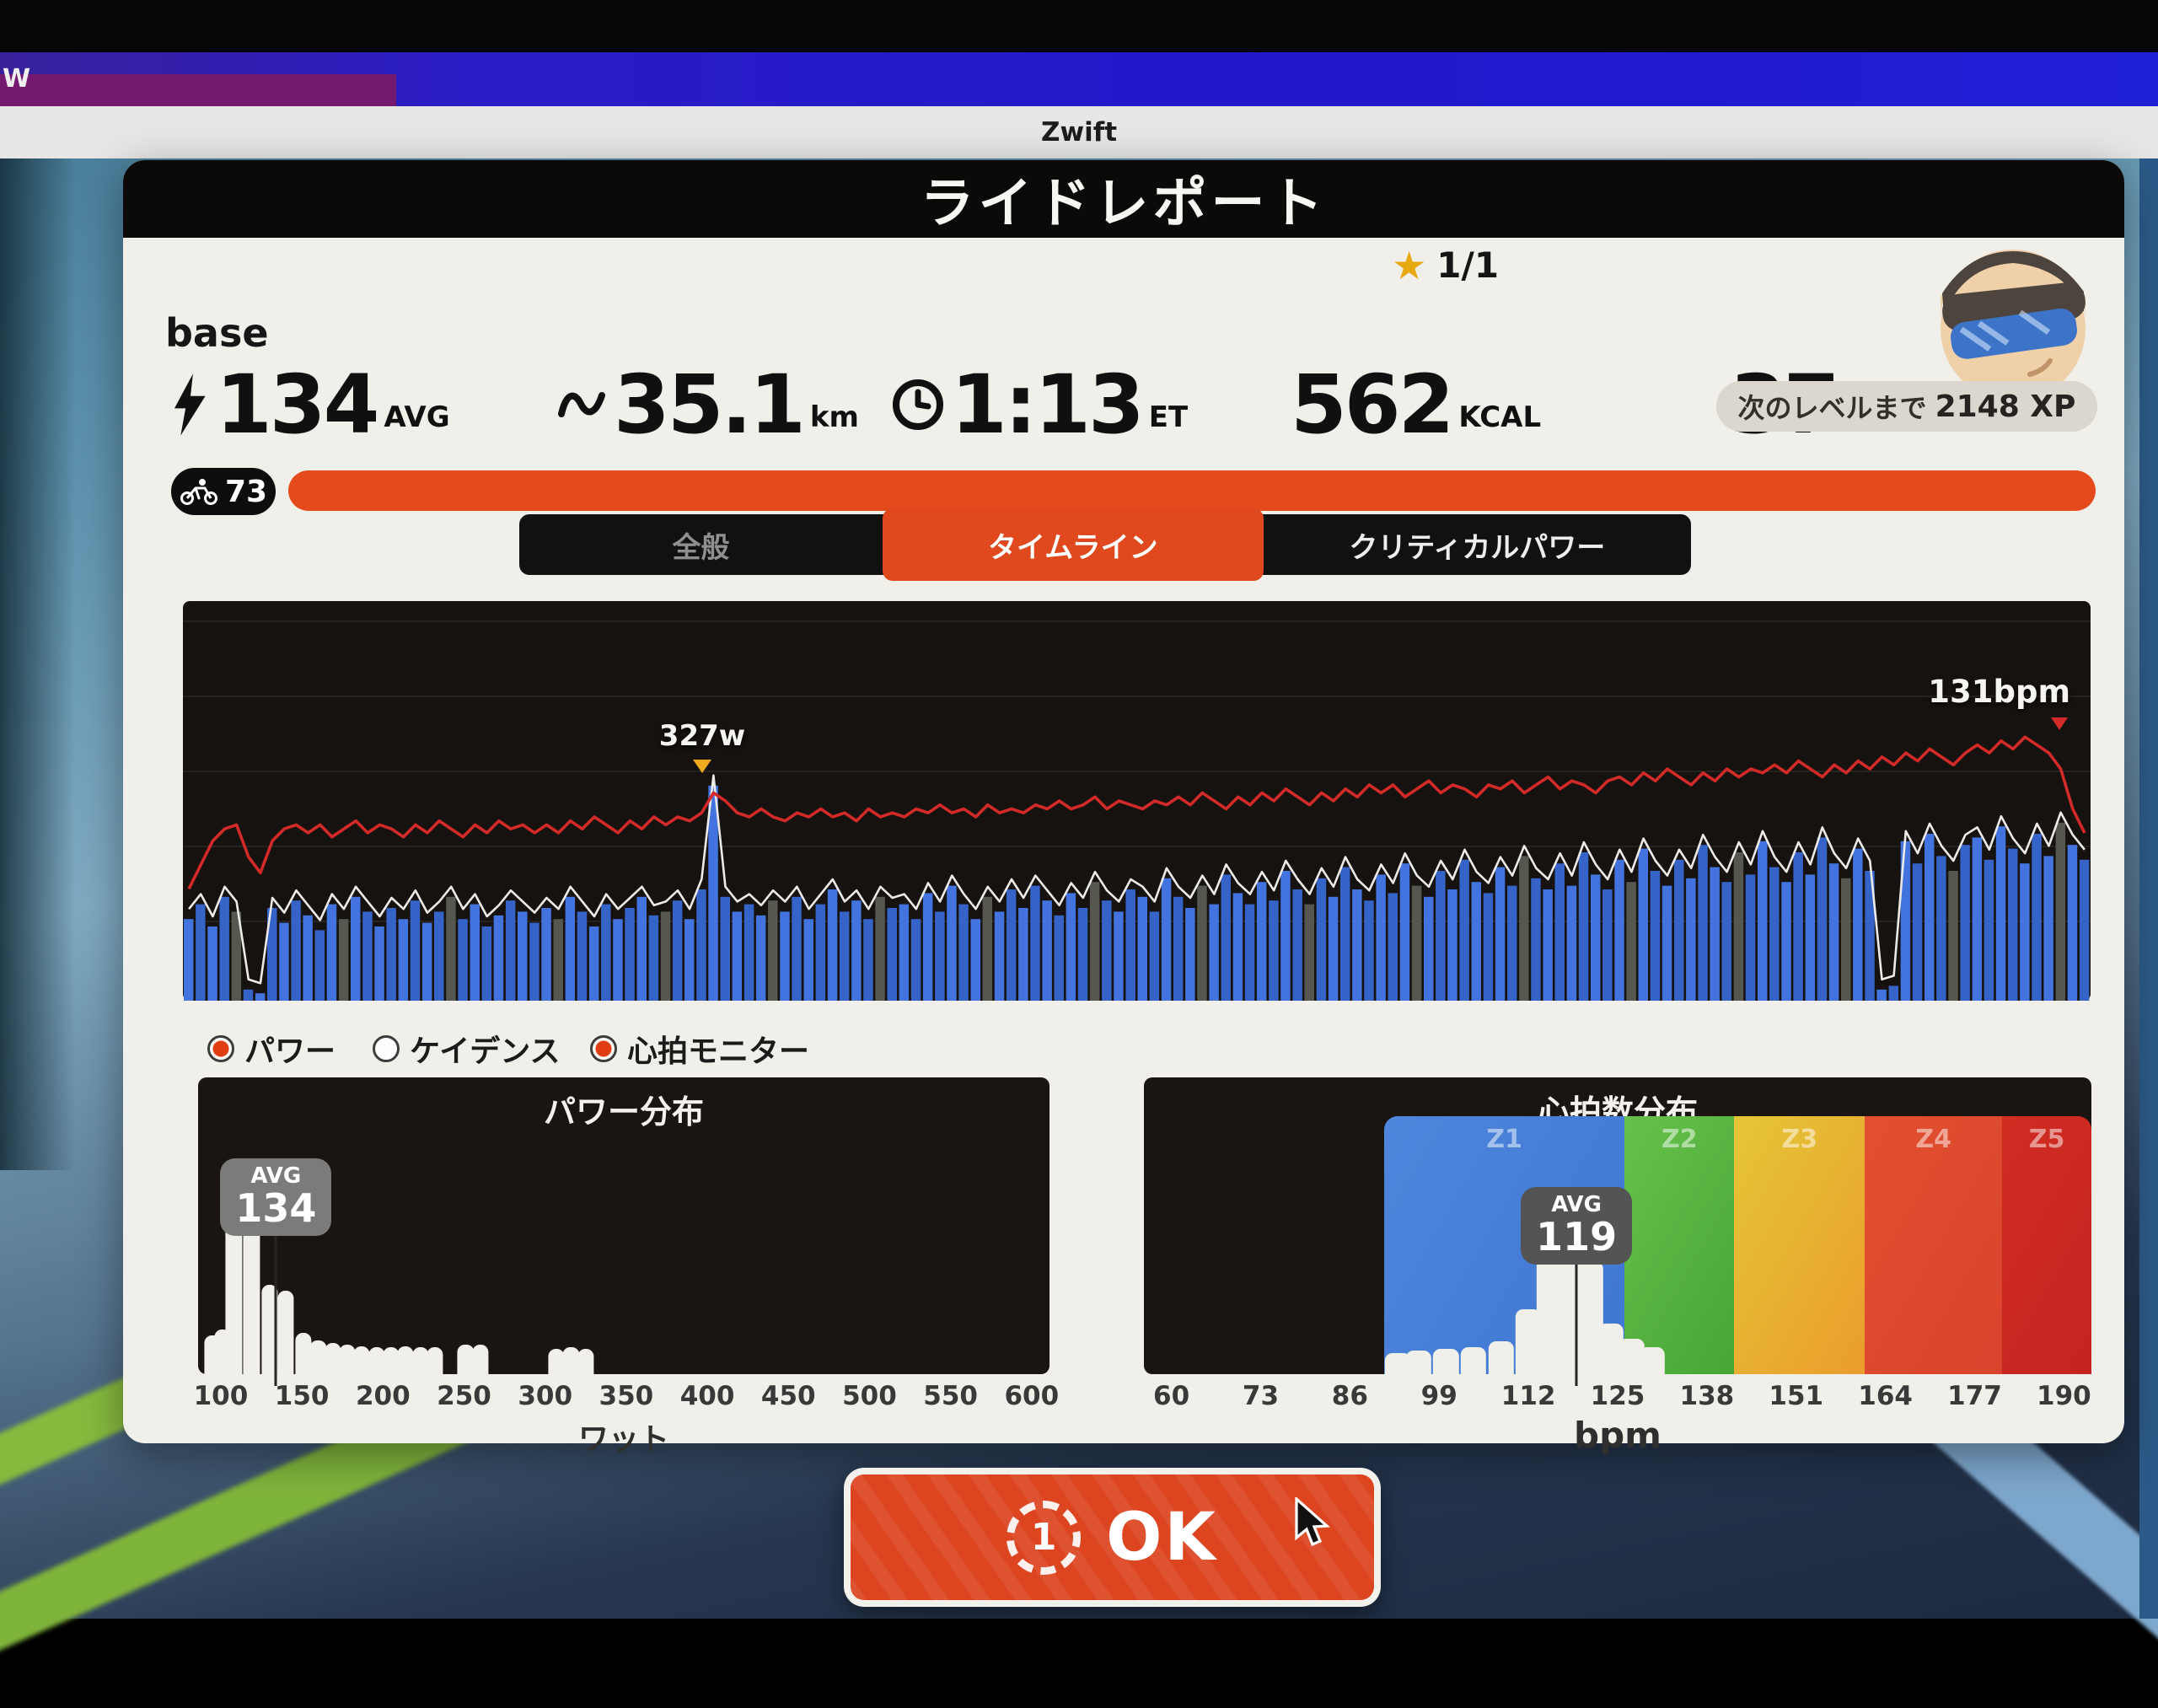  I want to click on time-stat: 1:13 ET, so click(1040, 405).